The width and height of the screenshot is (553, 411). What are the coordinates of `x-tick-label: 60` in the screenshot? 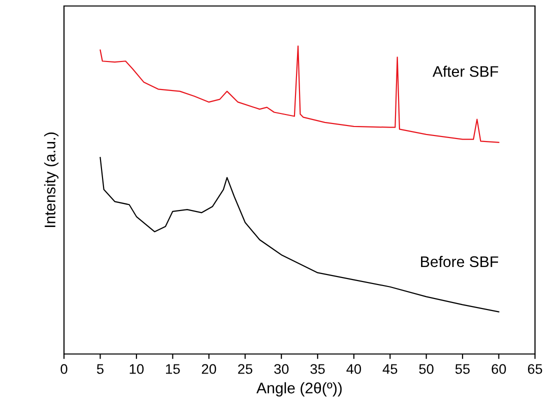 It's located at (499, 369).